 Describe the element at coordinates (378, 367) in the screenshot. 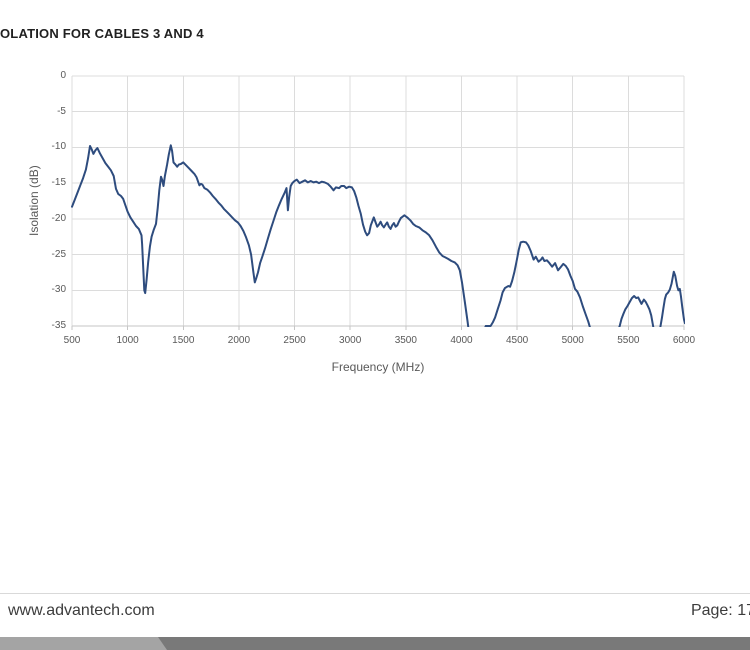

I see `x-axis-title: Frequency (MHz)` at that location.